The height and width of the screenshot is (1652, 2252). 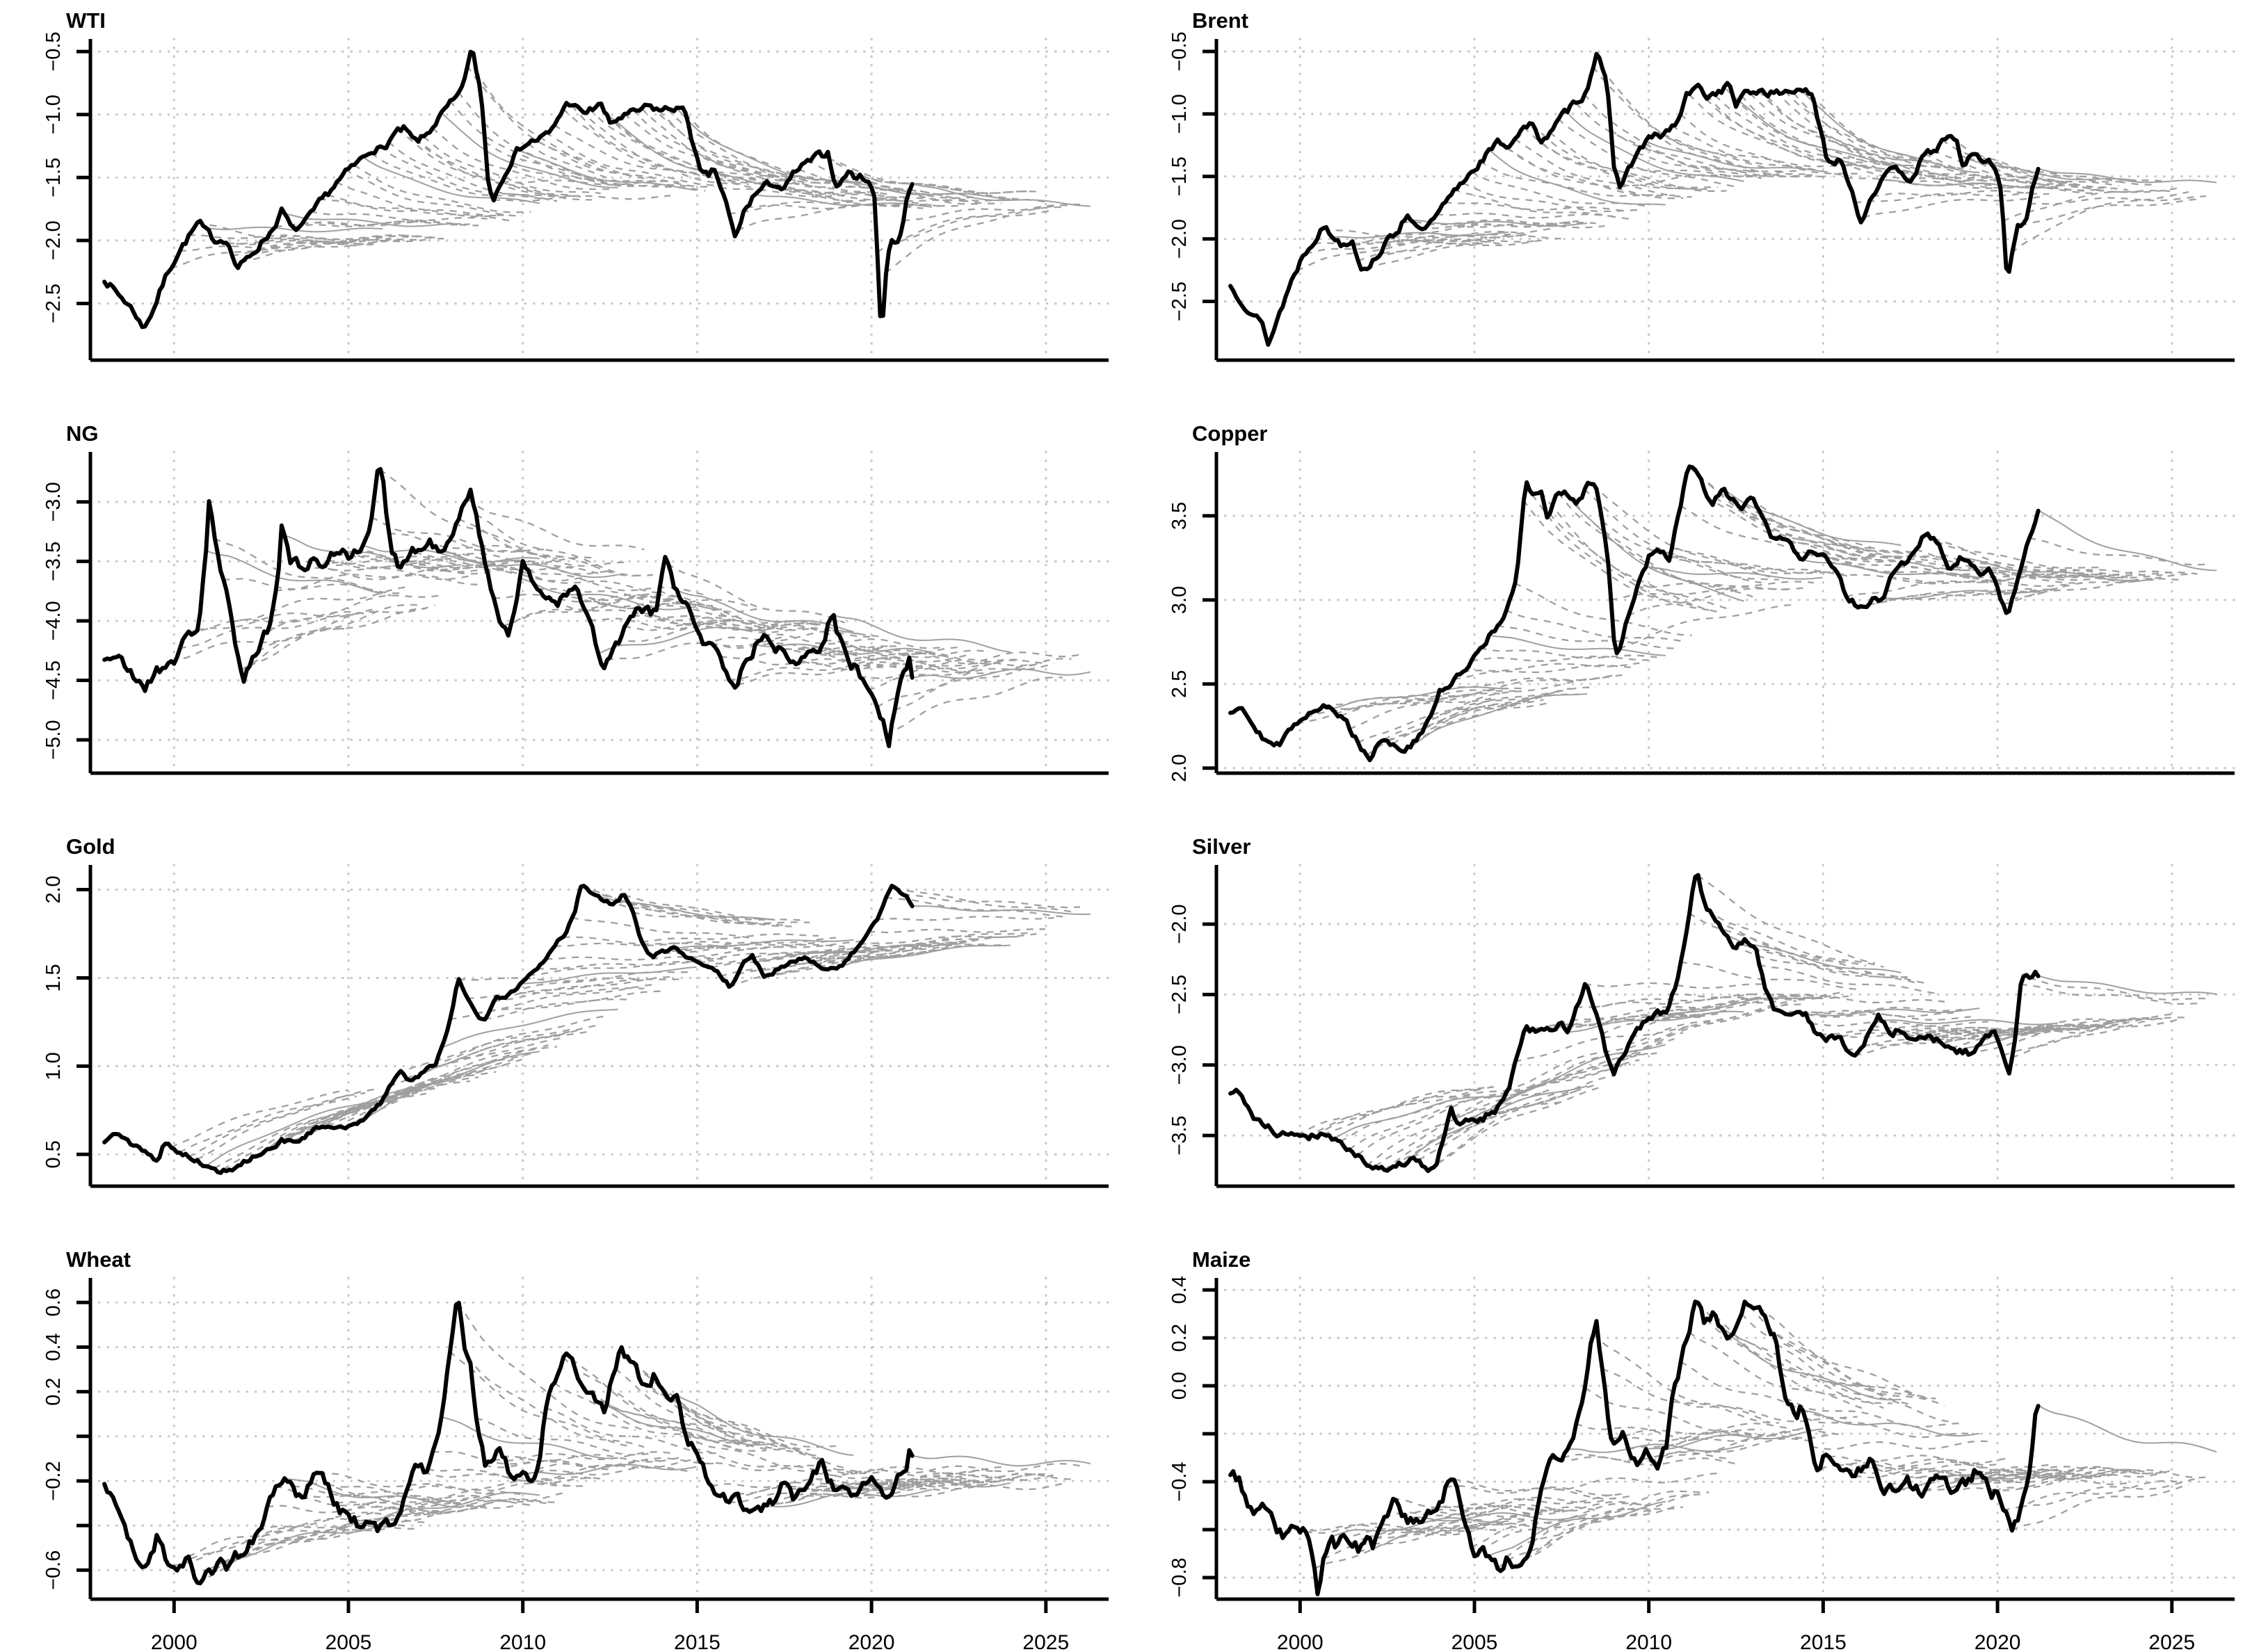 What do you see at coordinates (576, 613) in the screenshot?
I see `natural-gas-chart: −3.0 −3.5 −4.0 −4.5 −5.0` at bounding box center [576, 613].